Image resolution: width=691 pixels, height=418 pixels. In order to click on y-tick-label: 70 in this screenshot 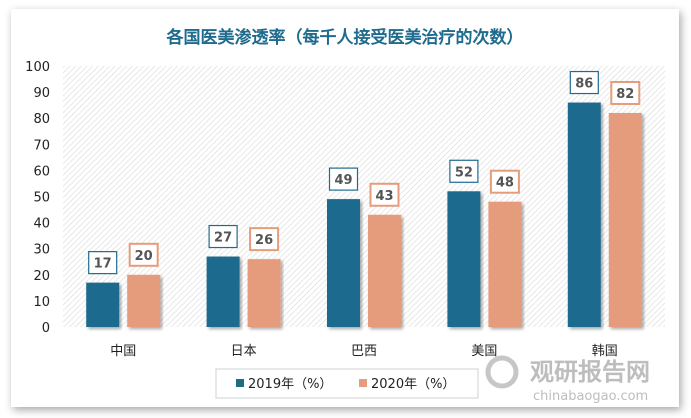, I will do `click(41, 145)`.